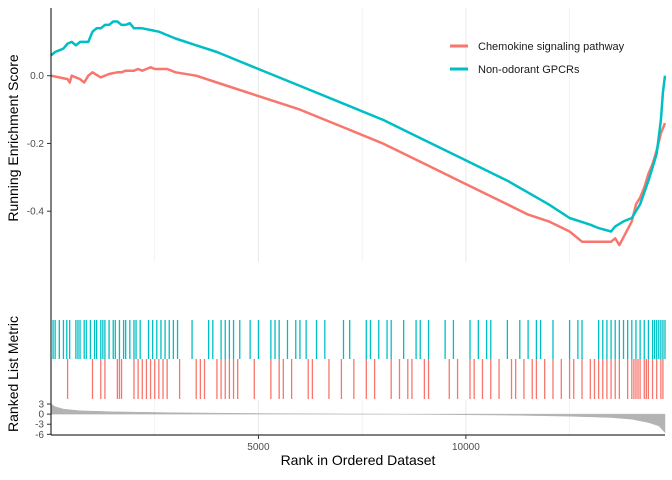  I want to click on ranked-metric-area, so click(358, 418).